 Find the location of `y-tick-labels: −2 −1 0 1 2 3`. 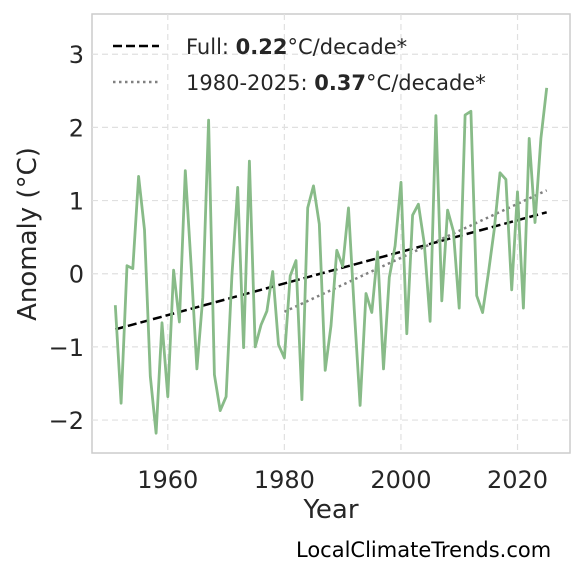

y-tick-labels: −2 −1 0 1 2 3 is located at coordinates (66, 238).